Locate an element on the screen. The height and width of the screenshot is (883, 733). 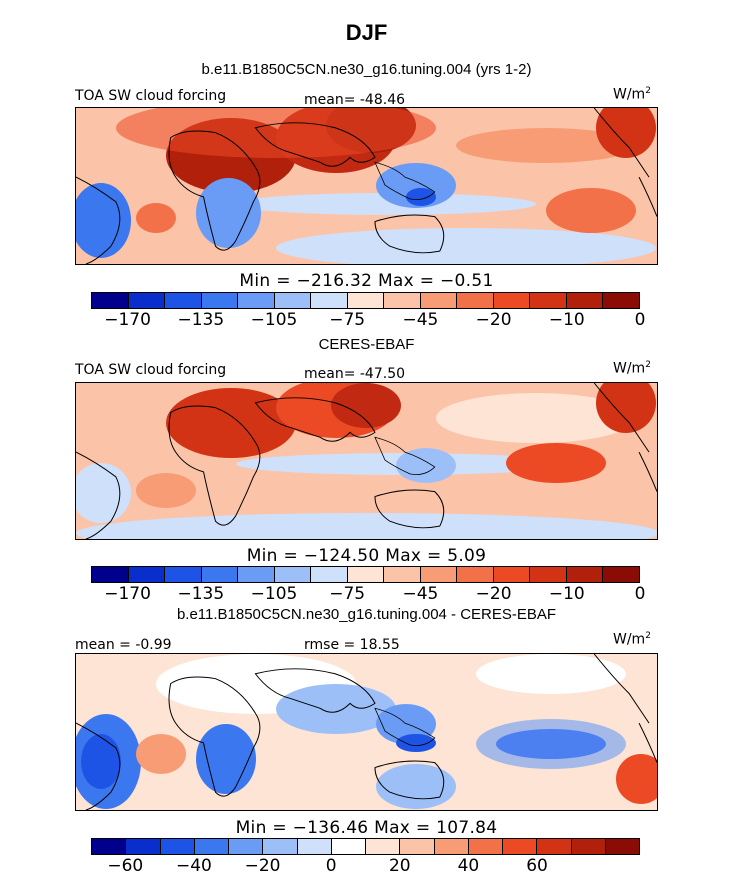
panel3-minmax: Min = −136.46 Max = 107.84 is located at coordinates (366, 828).